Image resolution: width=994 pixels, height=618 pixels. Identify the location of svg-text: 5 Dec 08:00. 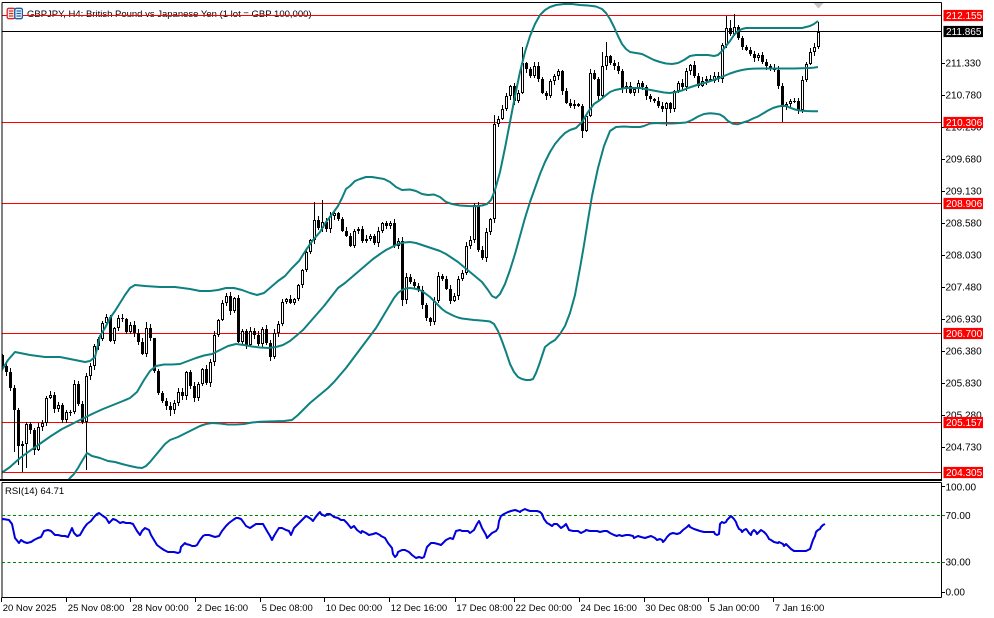
(287, 608).